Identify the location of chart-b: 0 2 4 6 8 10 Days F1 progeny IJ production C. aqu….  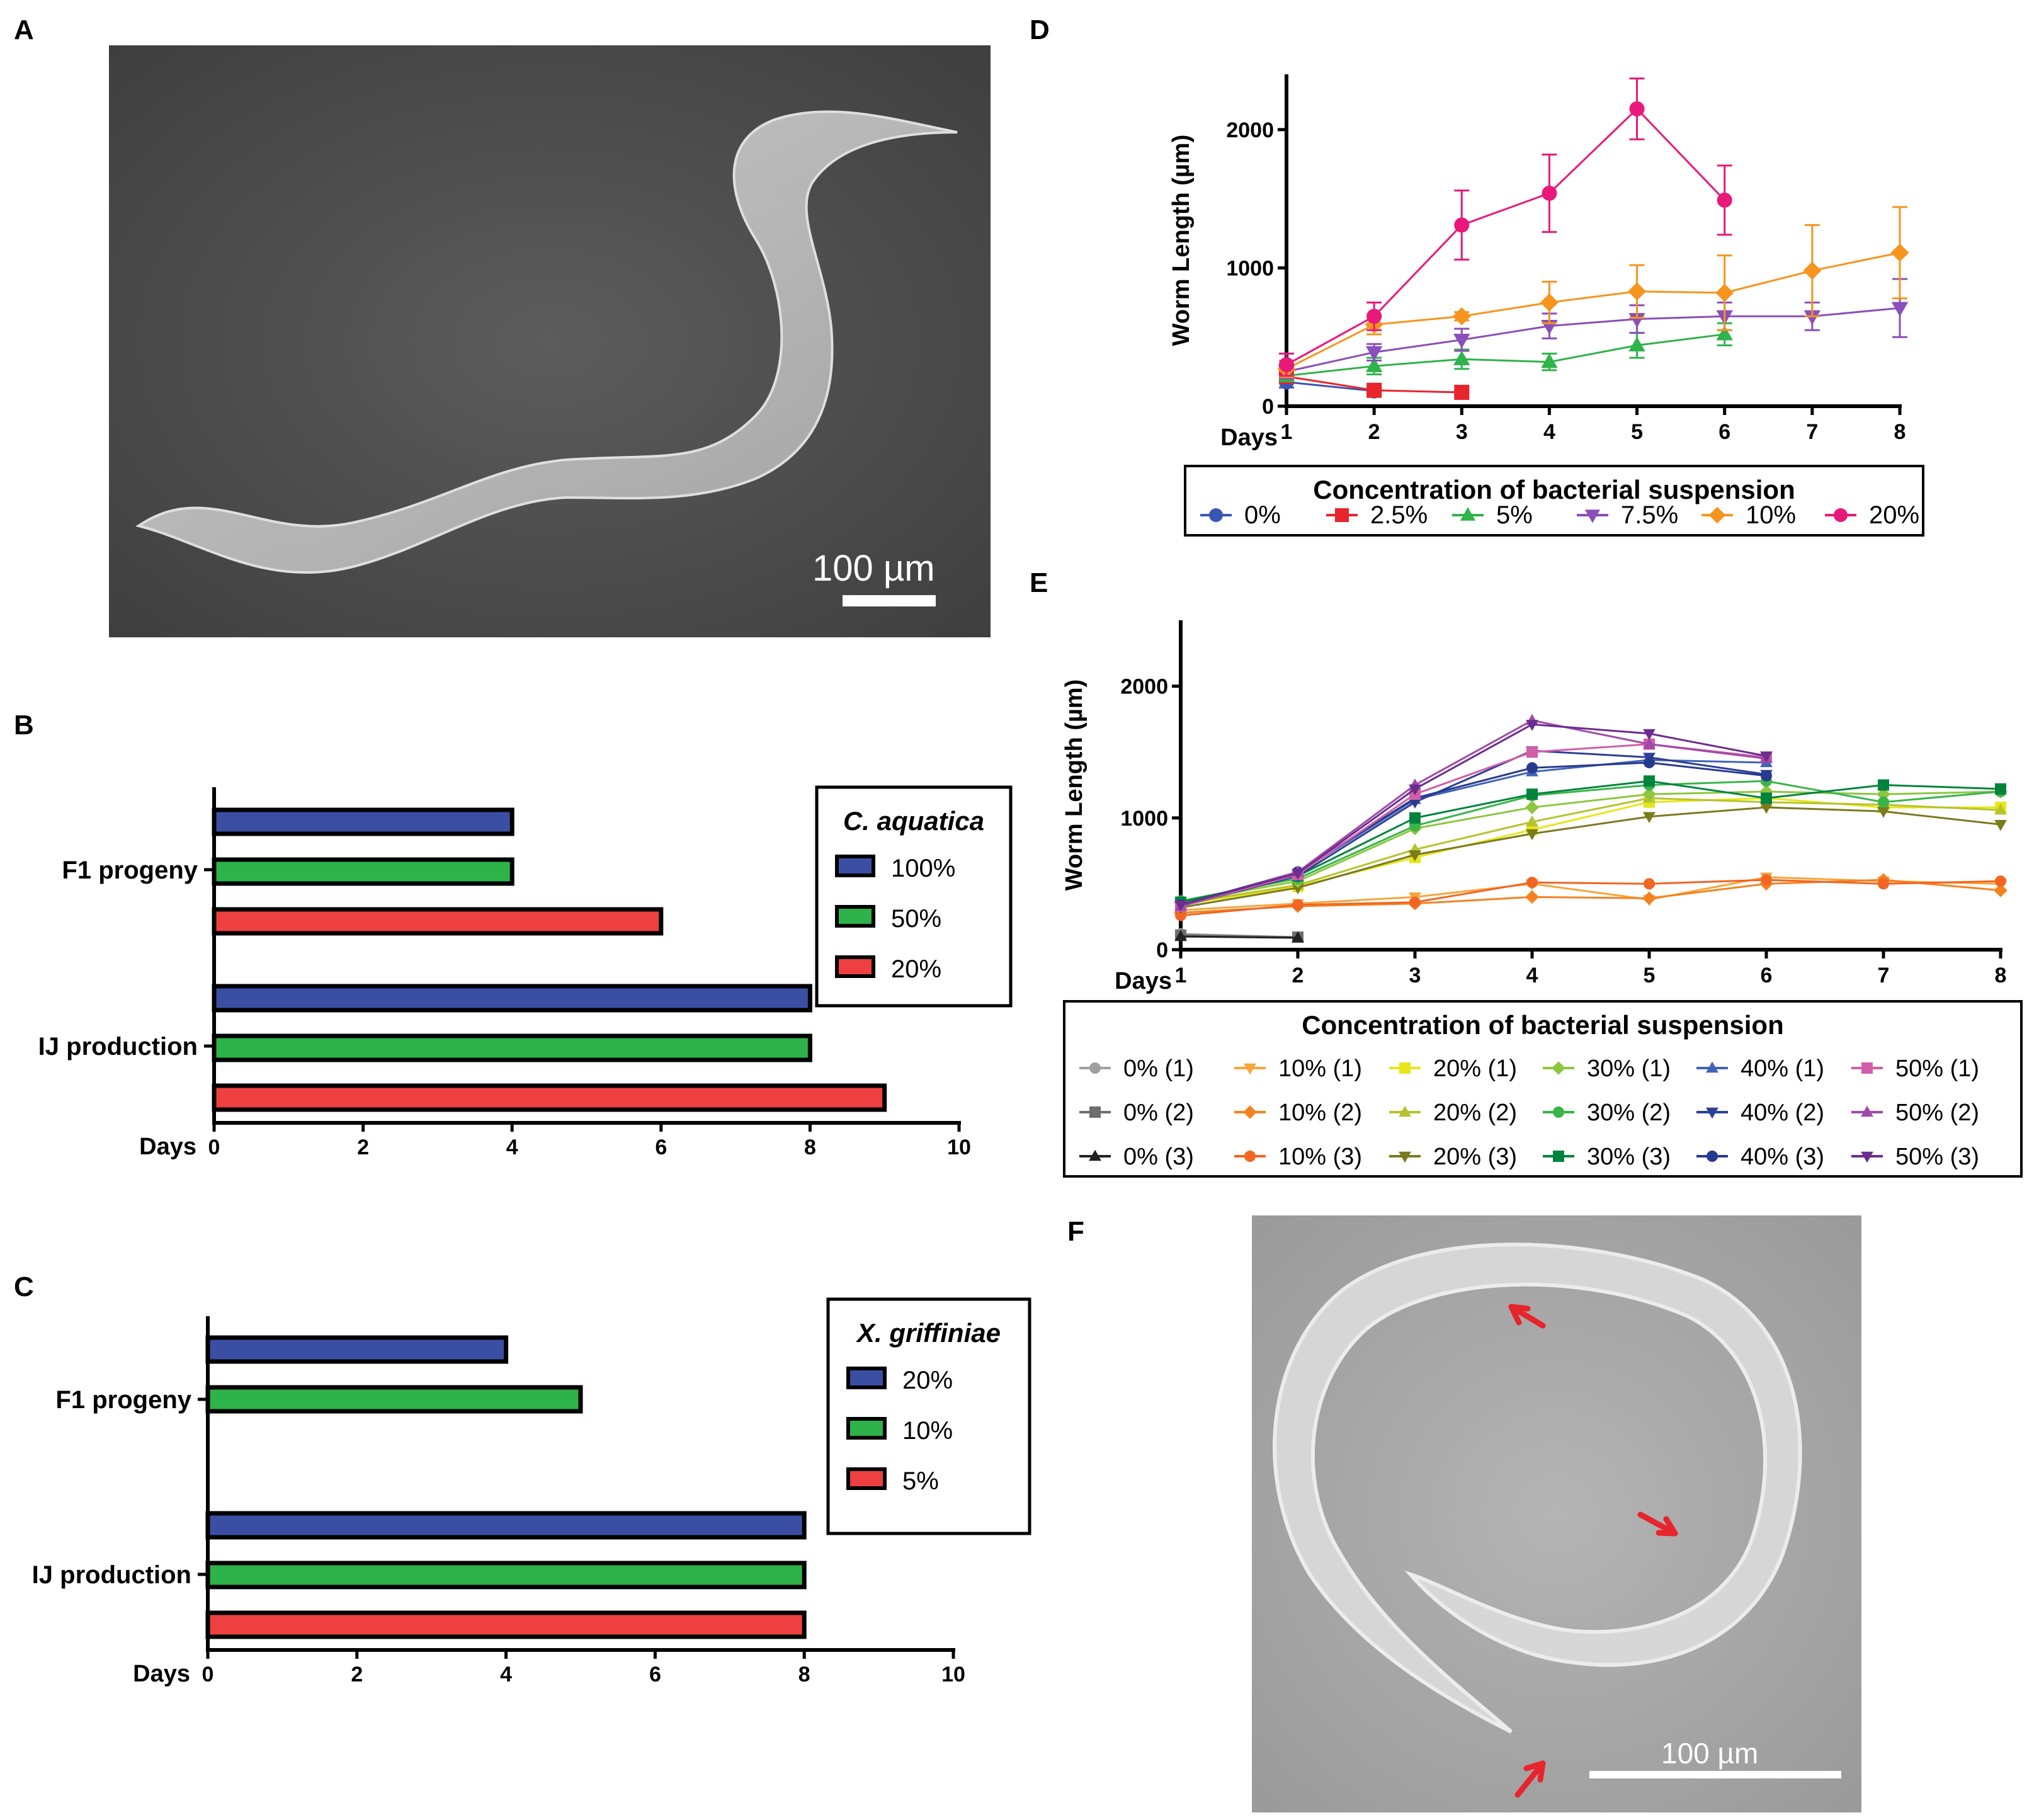
(525, 972).